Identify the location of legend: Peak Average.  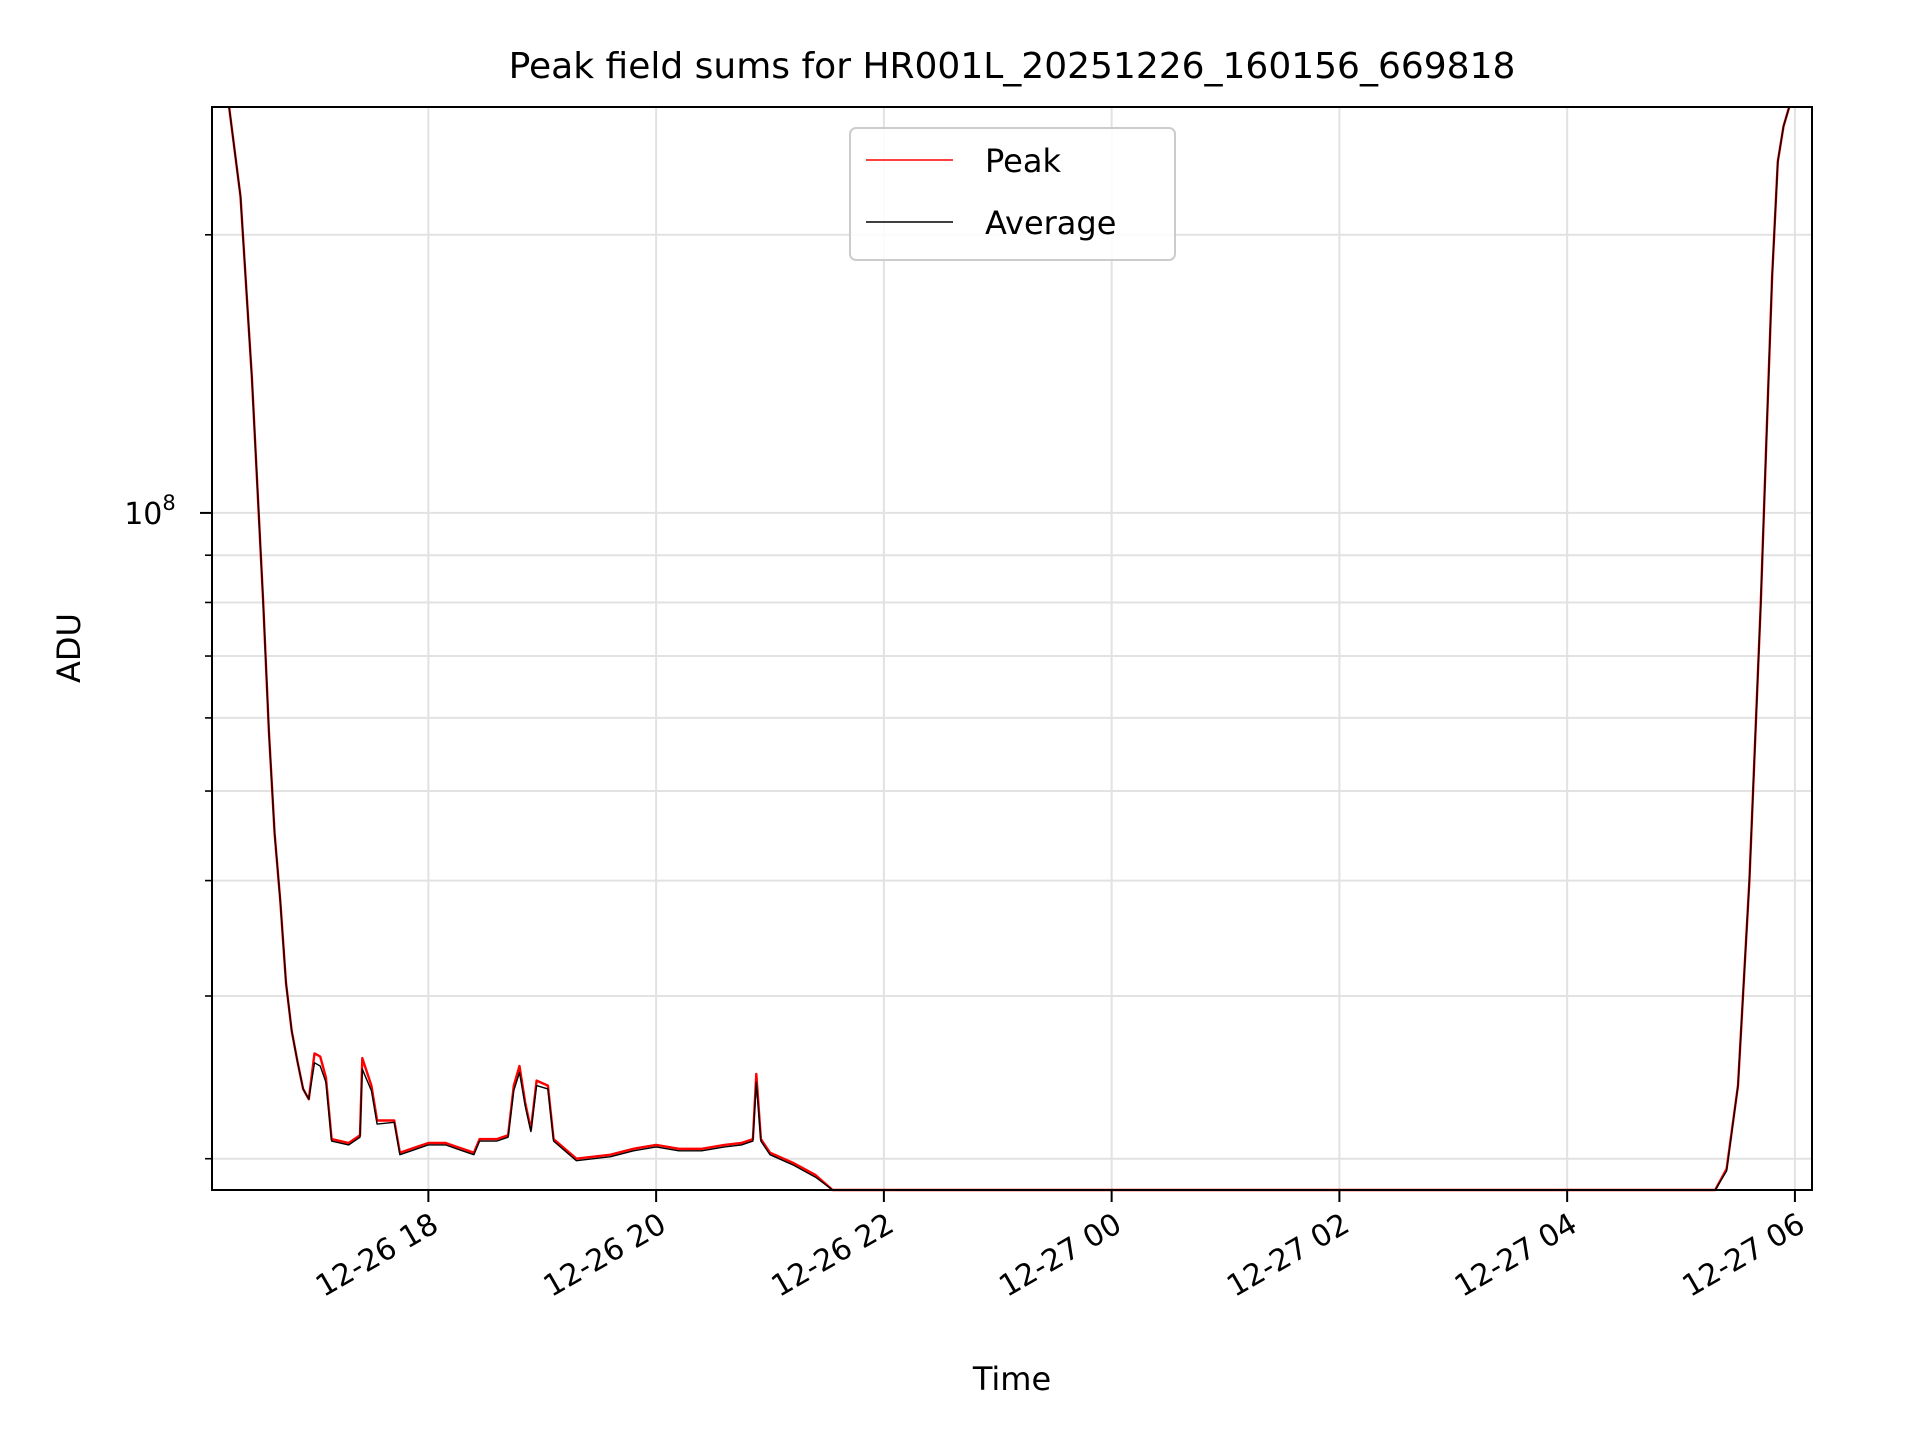
(1012, 194).